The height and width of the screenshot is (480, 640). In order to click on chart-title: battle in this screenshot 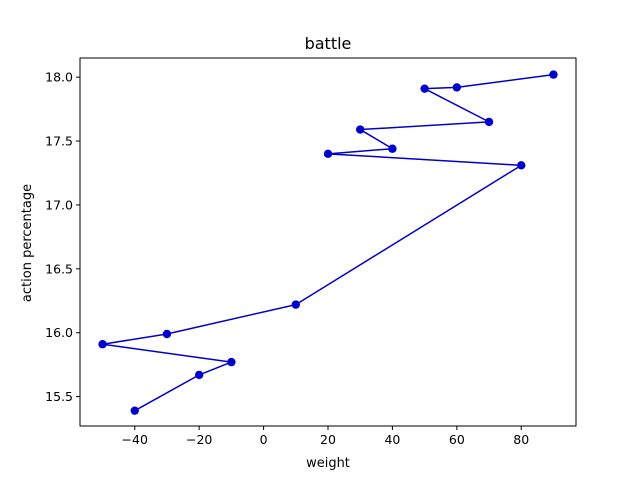, I will do `click(328, 43)`.